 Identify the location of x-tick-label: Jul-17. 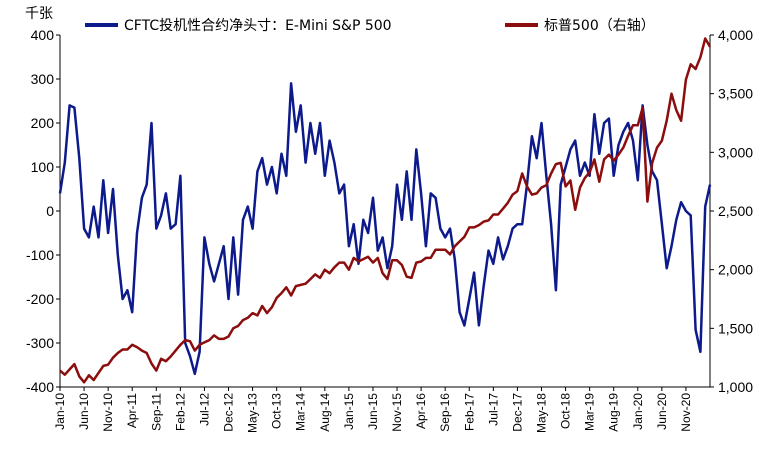
(493, 409).